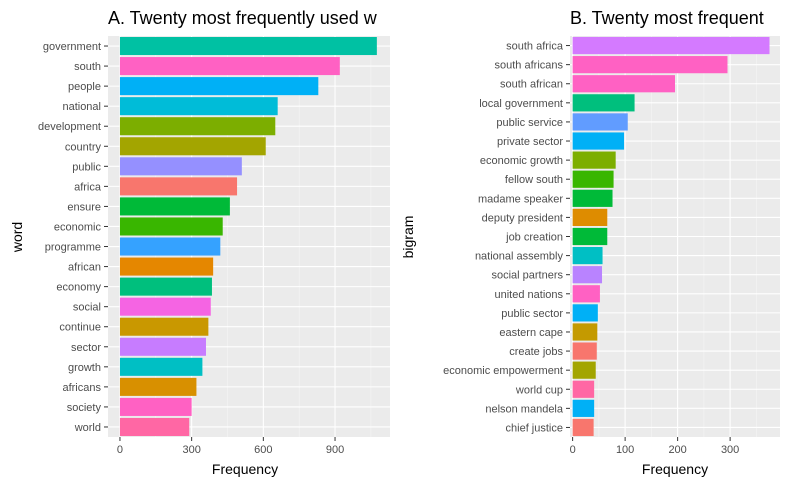  I want to click on y-tick-label: social partners, so click(527, 276).